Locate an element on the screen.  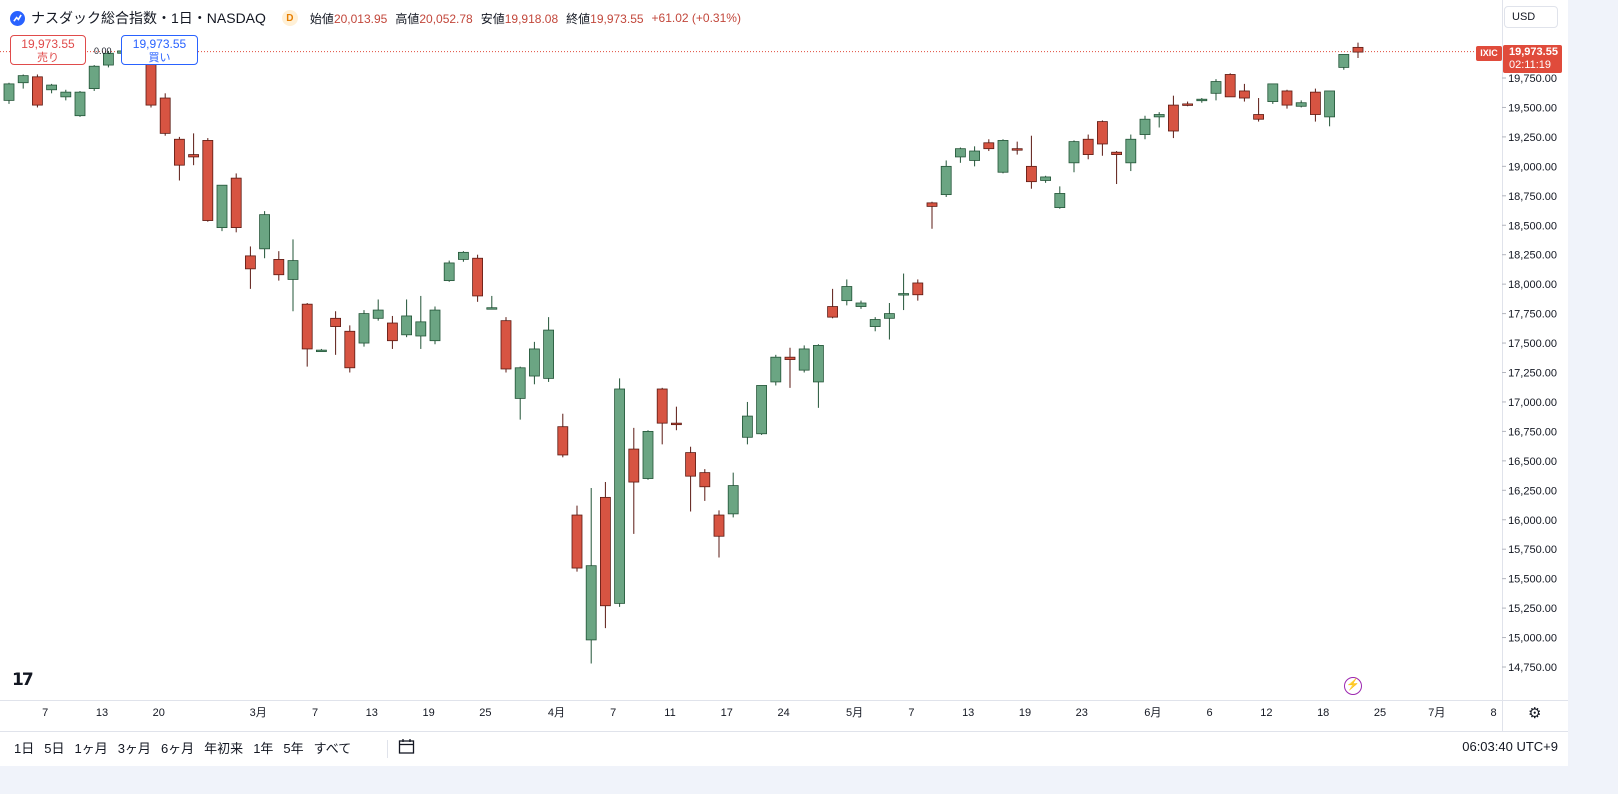
y-tick-label: 19,500.00 is located at coordinates (1532, 108).